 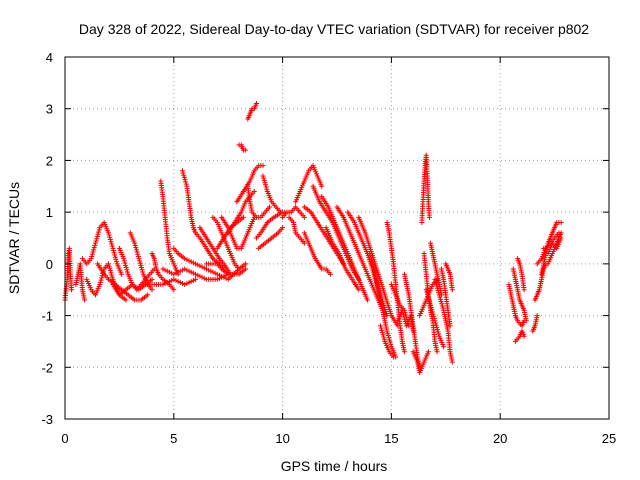 I want to click on y-tick-label: -3, so click(x=47, y=419).